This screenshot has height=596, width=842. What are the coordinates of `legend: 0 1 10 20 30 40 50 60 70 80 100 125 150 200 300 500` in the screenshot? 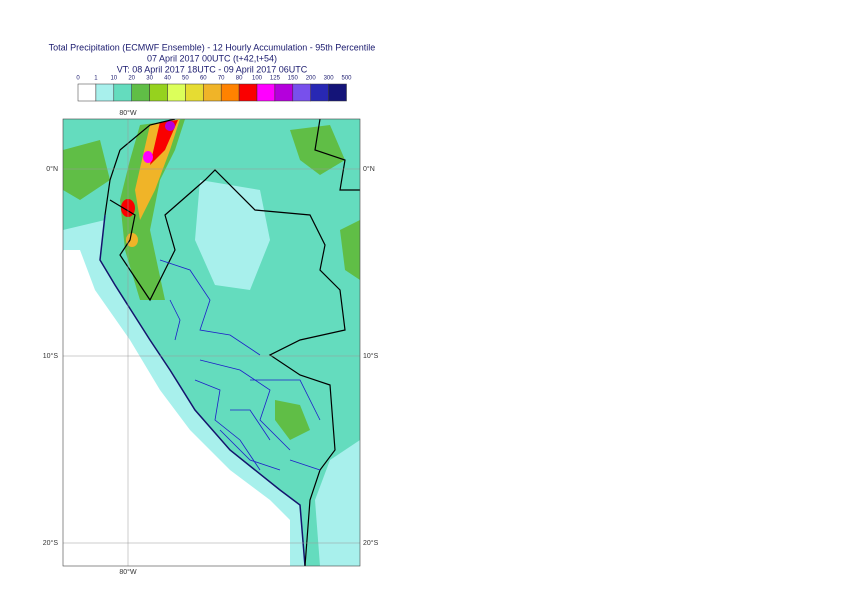 It's located at (214, 89).